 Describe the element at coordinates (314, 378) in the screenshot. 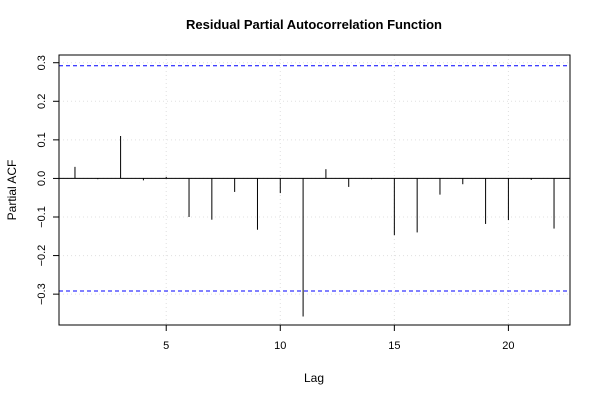

I see `x-axis-label: Lag` at that location.